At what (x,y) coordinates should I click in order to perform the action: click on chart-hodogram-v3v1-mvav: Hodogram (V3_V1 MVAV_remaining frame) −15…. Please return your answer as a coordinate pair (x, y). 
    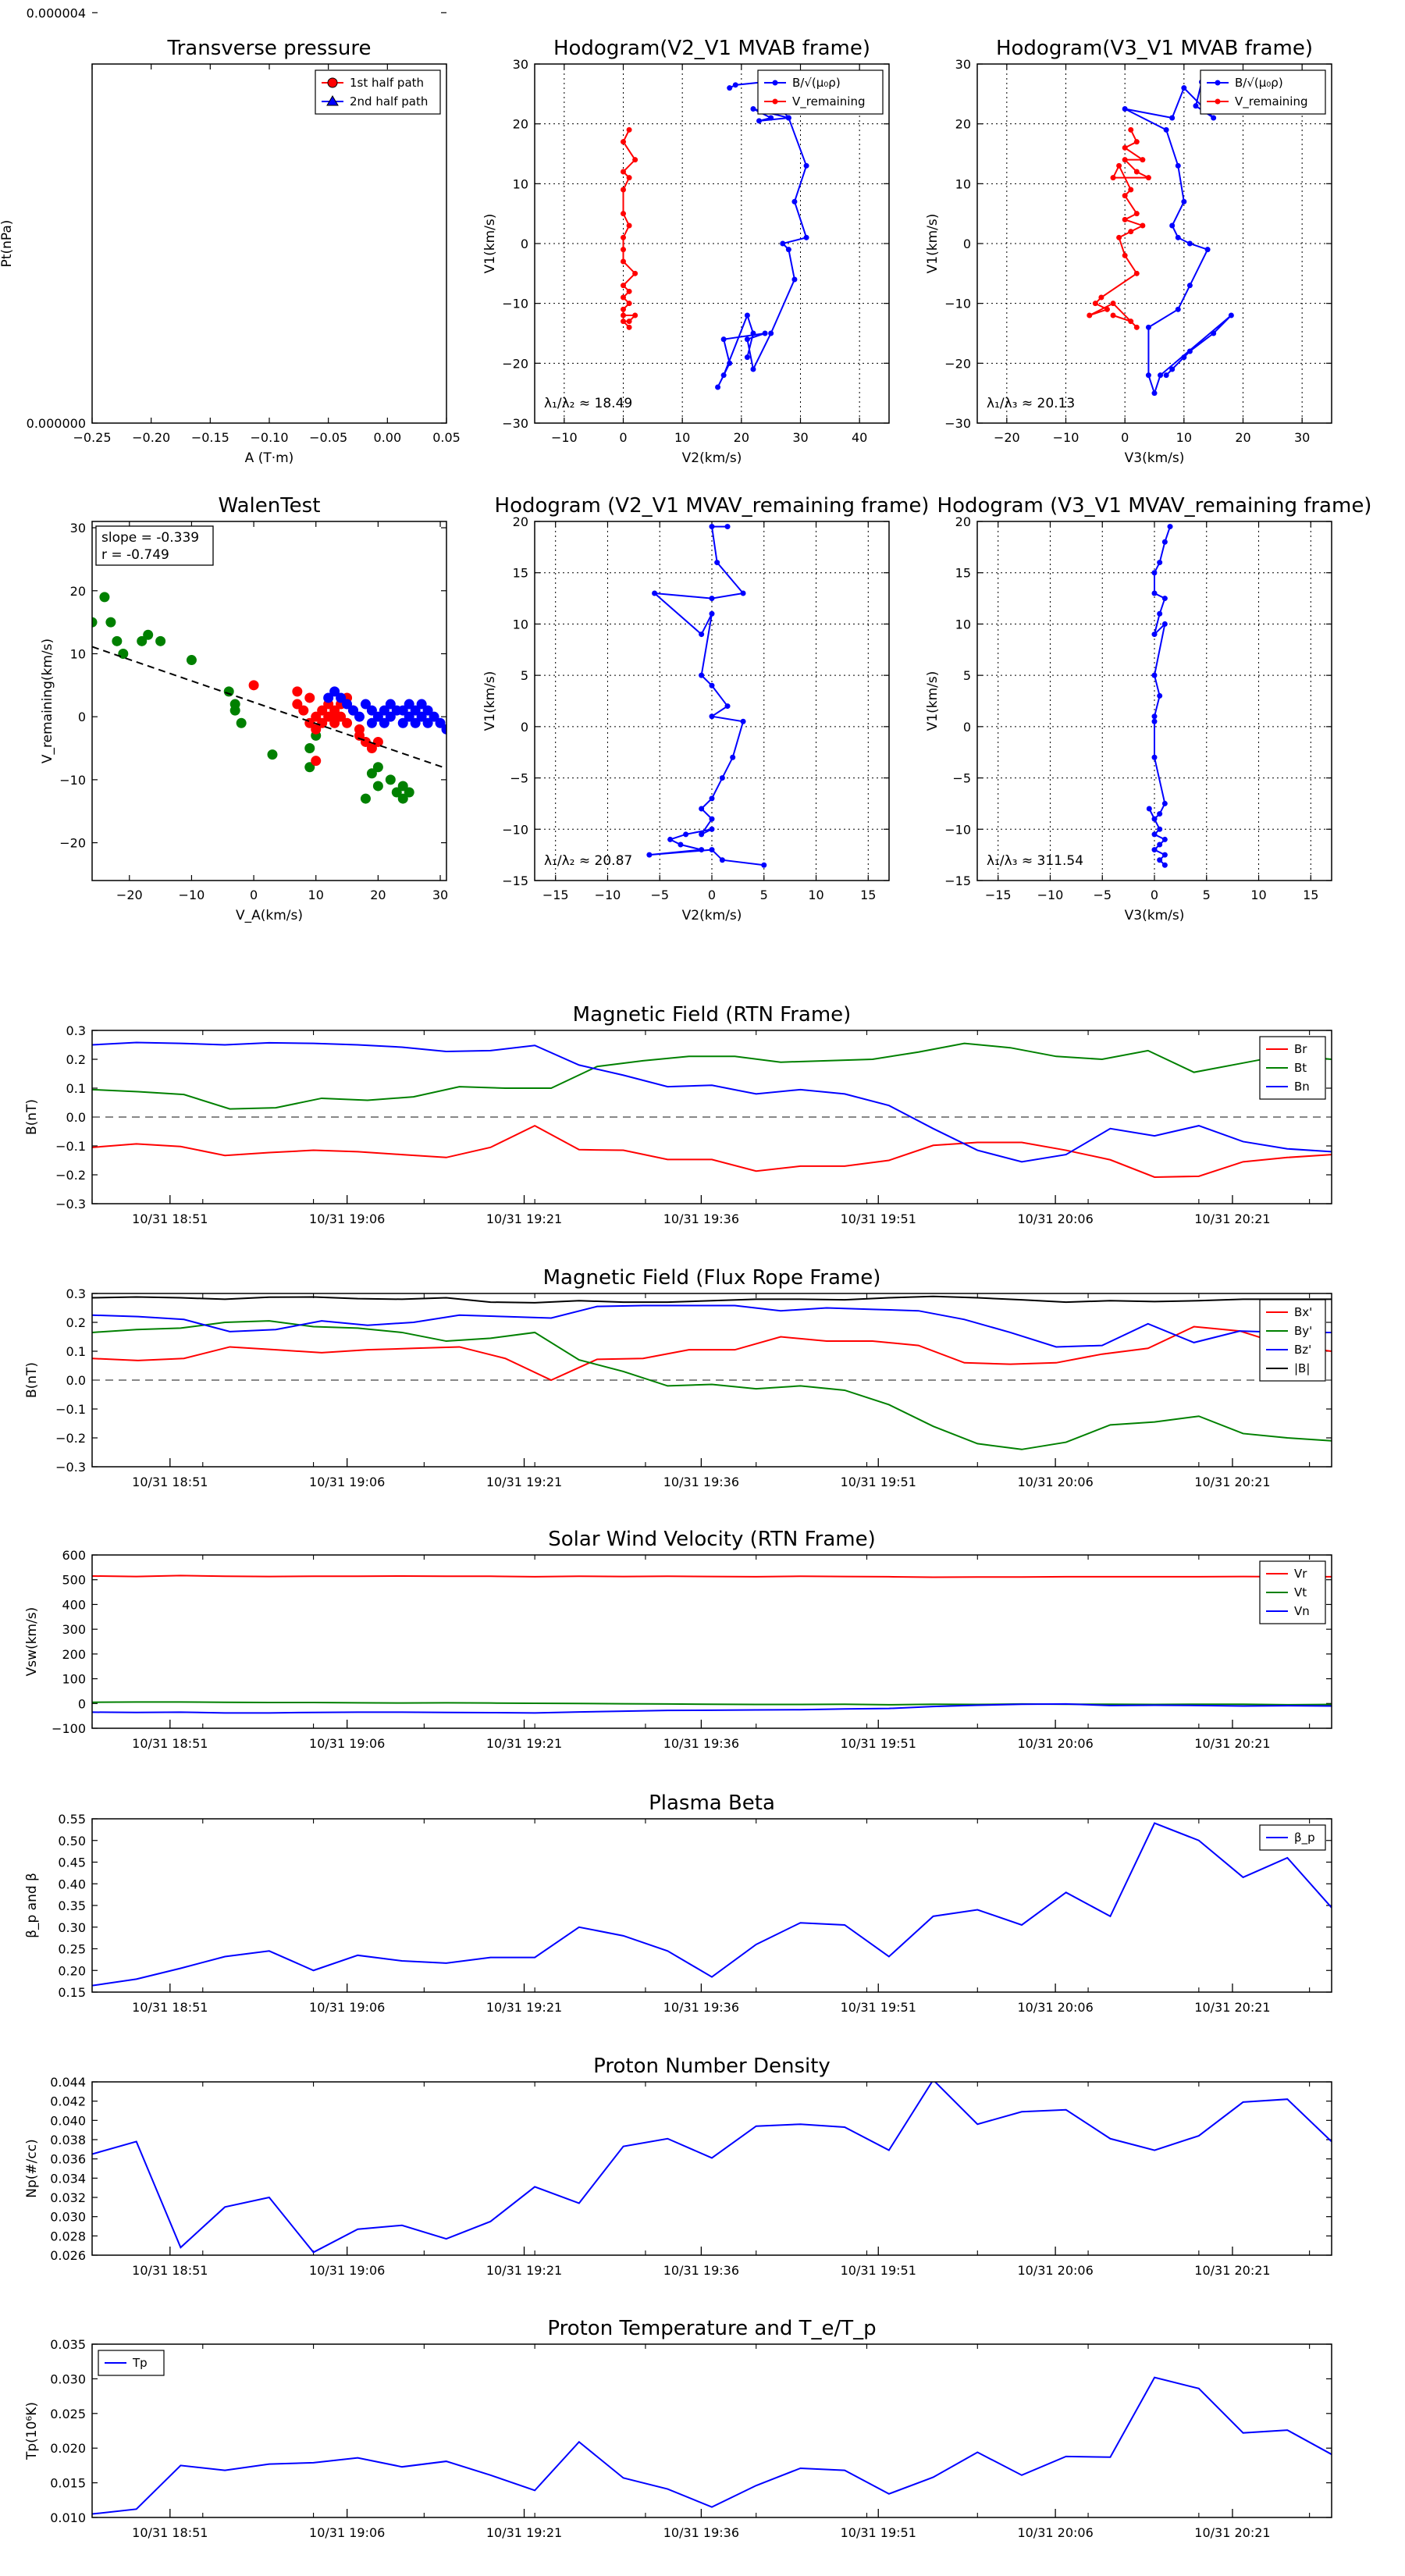
    Looking at the image, I should click on (1148, 708).